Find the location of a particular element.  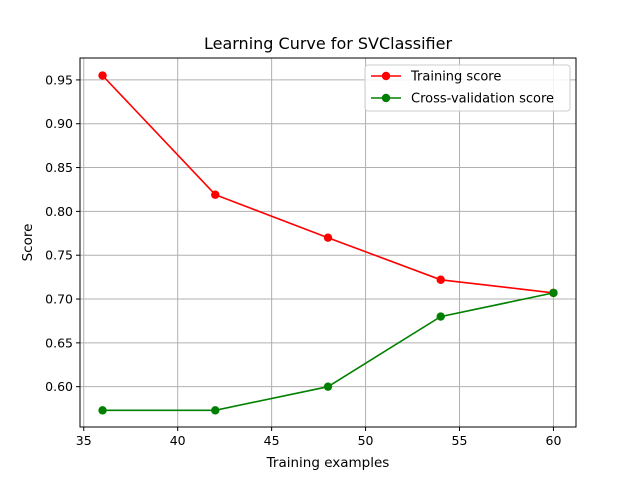

legend-box is located at coordinates (467, 88).